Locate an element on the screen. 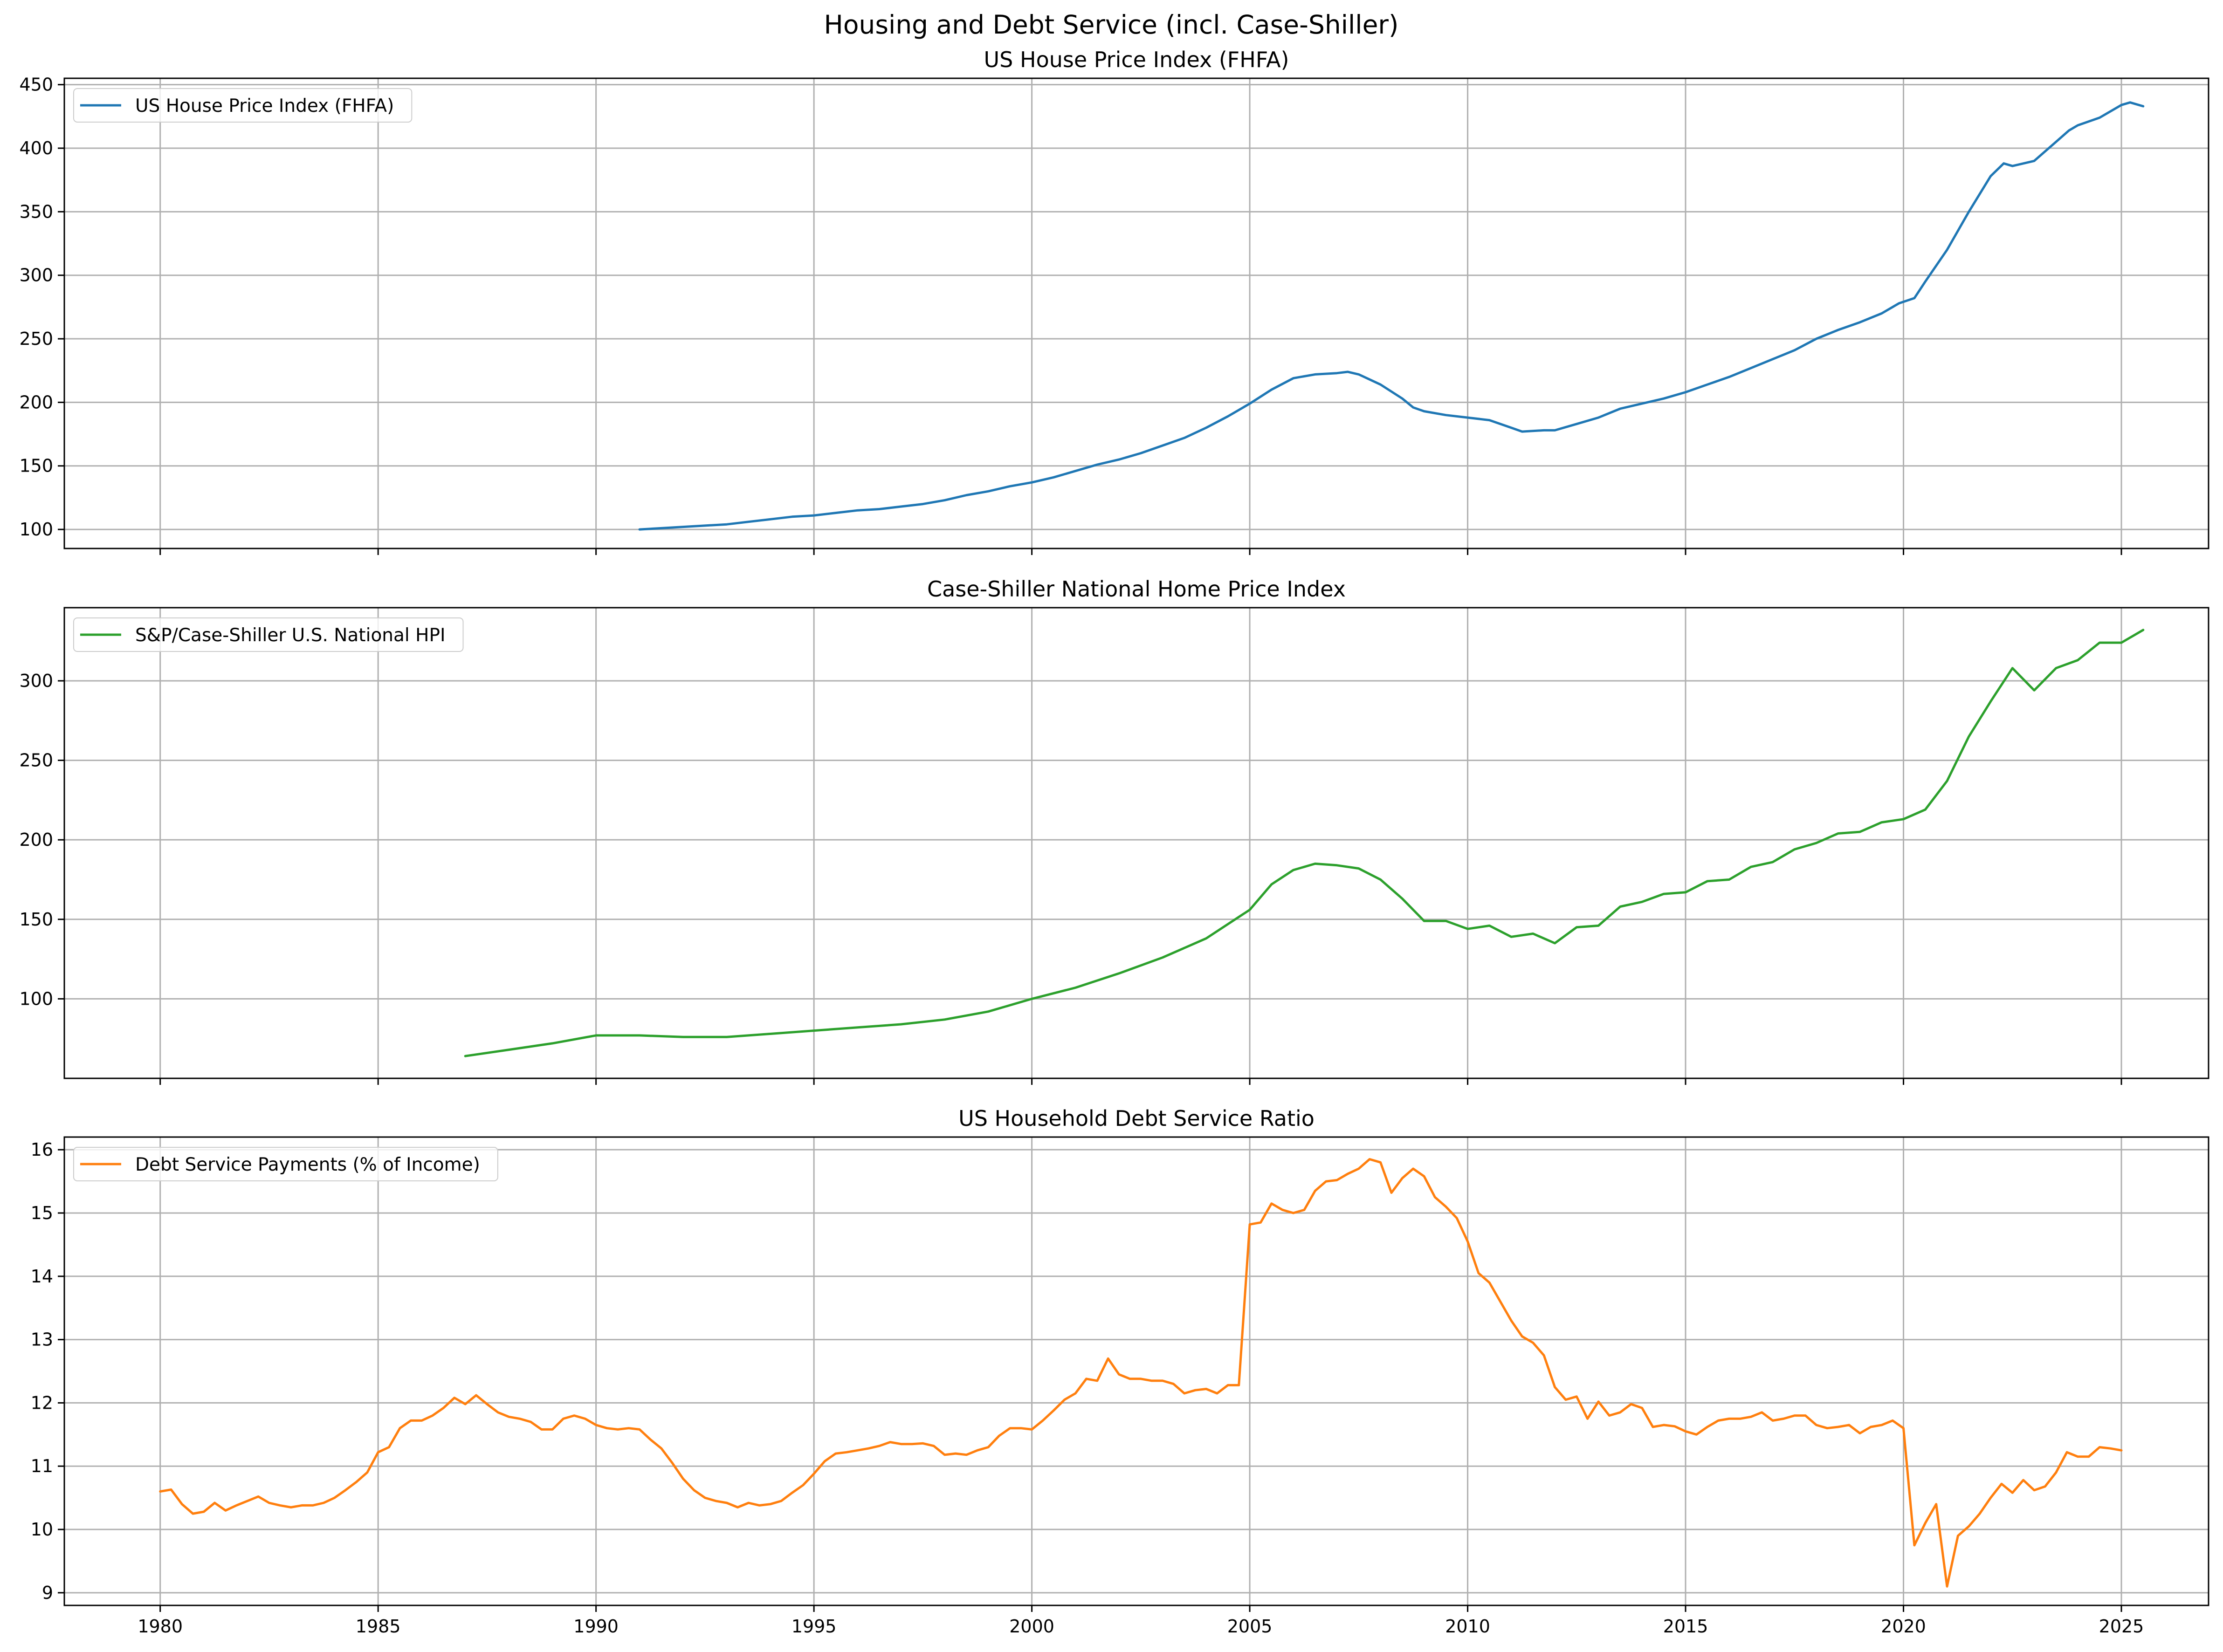 The image size is (2223, 1652). x-tick-label-1990: 1990 is located at coordinates (596, 1626).